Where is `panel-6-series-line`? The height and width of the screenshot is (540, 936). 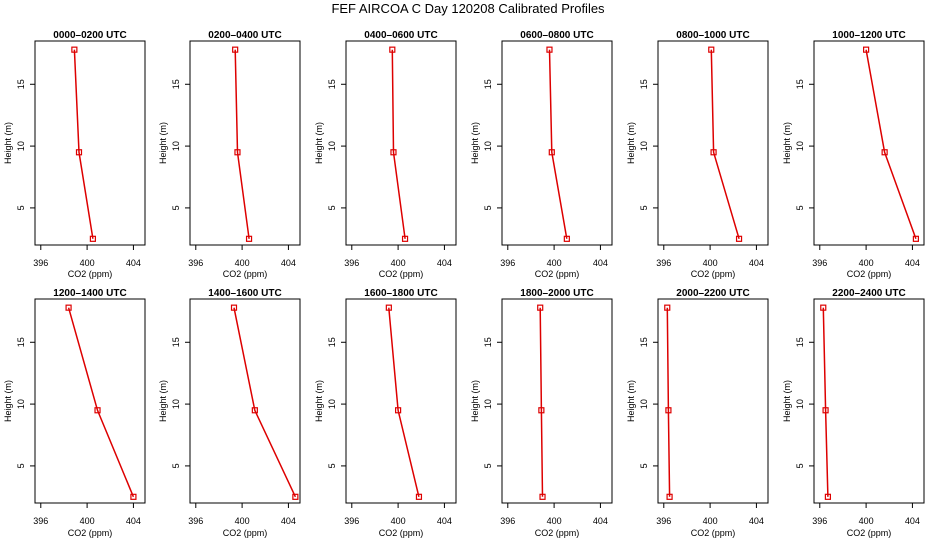 panel-6-series-line is located at coordinates (891, 144).